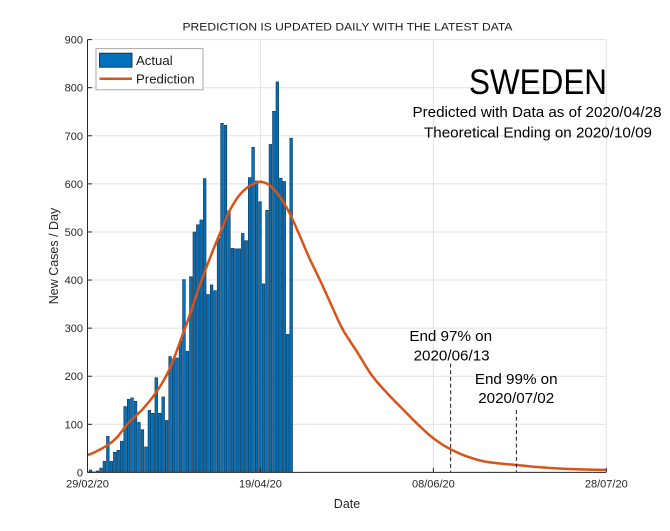  Describe the element at coordinates (74, 137) in the screenshot. I see `svg-text: 700` at that location.